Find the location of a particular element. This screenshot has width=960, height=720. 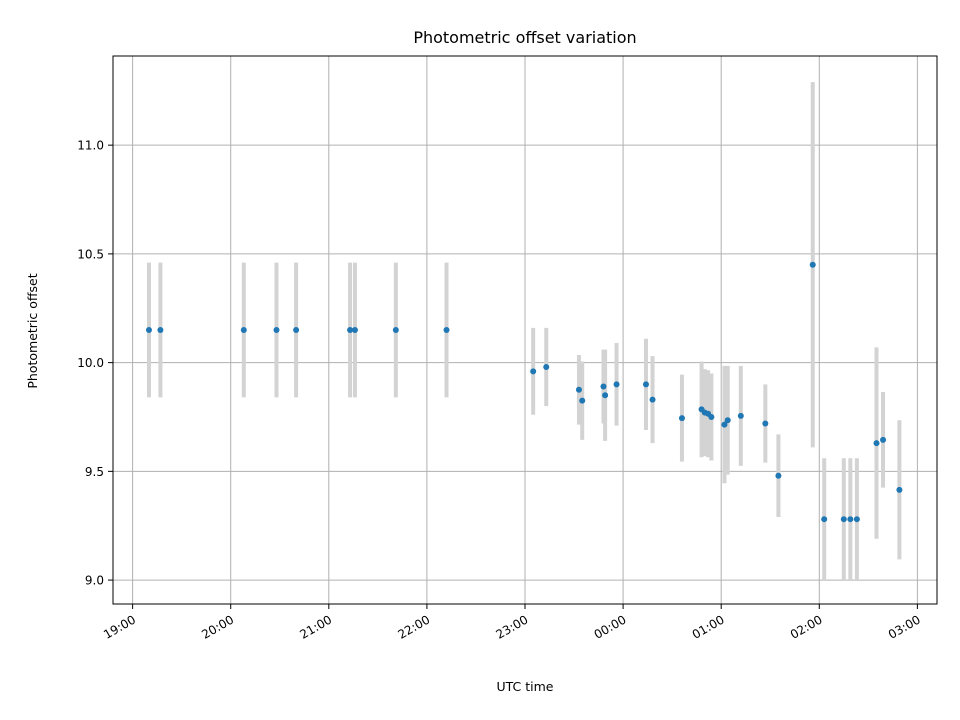

x-tick-label: 01:00 is located at coordinates (708, 626).